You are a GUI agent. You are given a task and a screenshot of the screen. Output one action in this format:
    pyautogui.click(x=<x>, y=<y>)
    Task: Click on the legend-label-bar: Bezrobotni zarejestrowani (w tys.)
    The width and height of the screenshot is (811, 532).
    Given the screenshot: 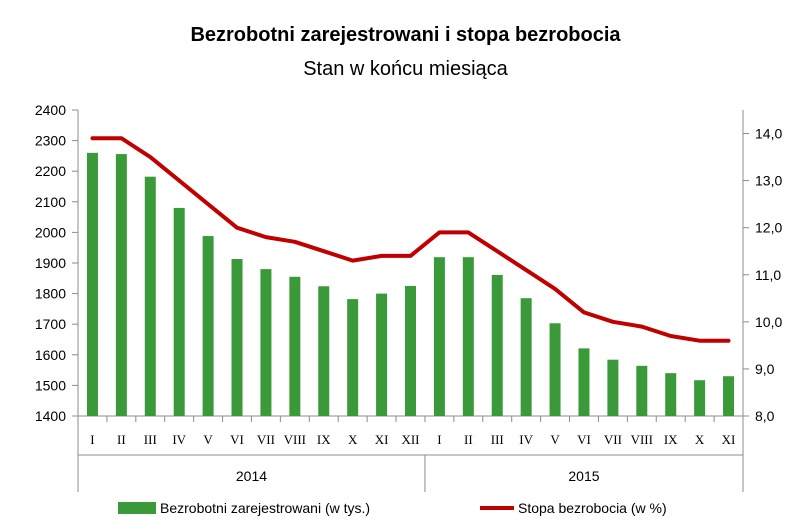 What is the action you would take?
    pyautogui.click(x=265, y=508)
    